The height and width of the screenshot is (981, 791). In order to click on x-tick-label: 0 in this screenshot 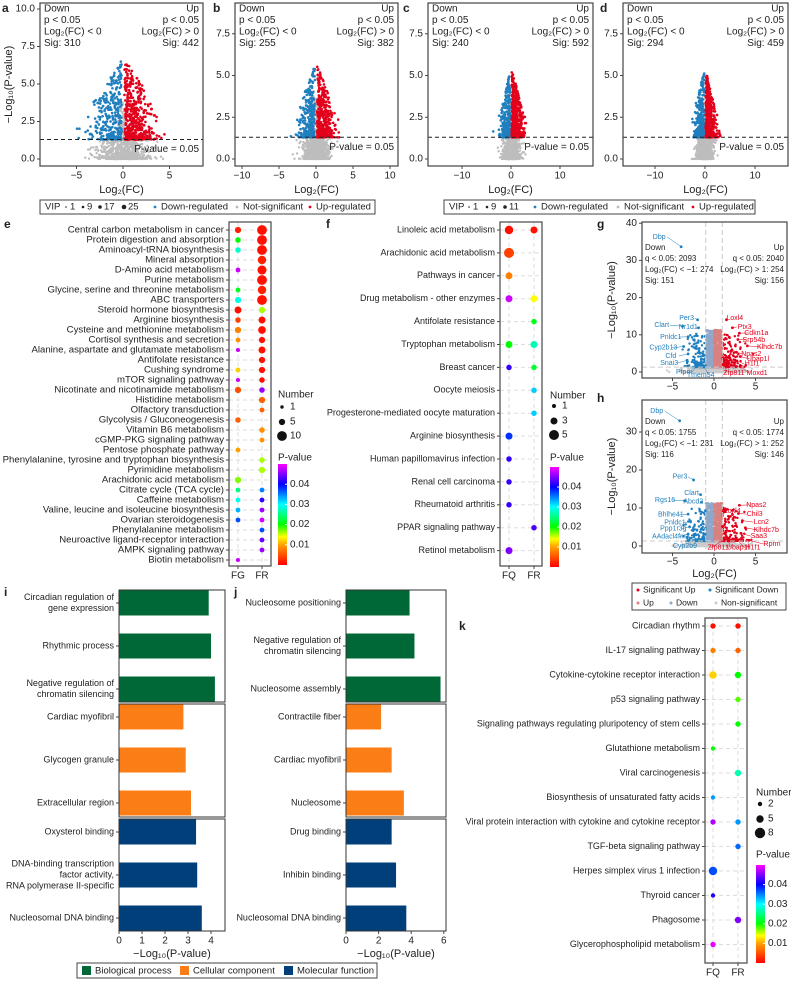, I will do `click(123, 176)`.